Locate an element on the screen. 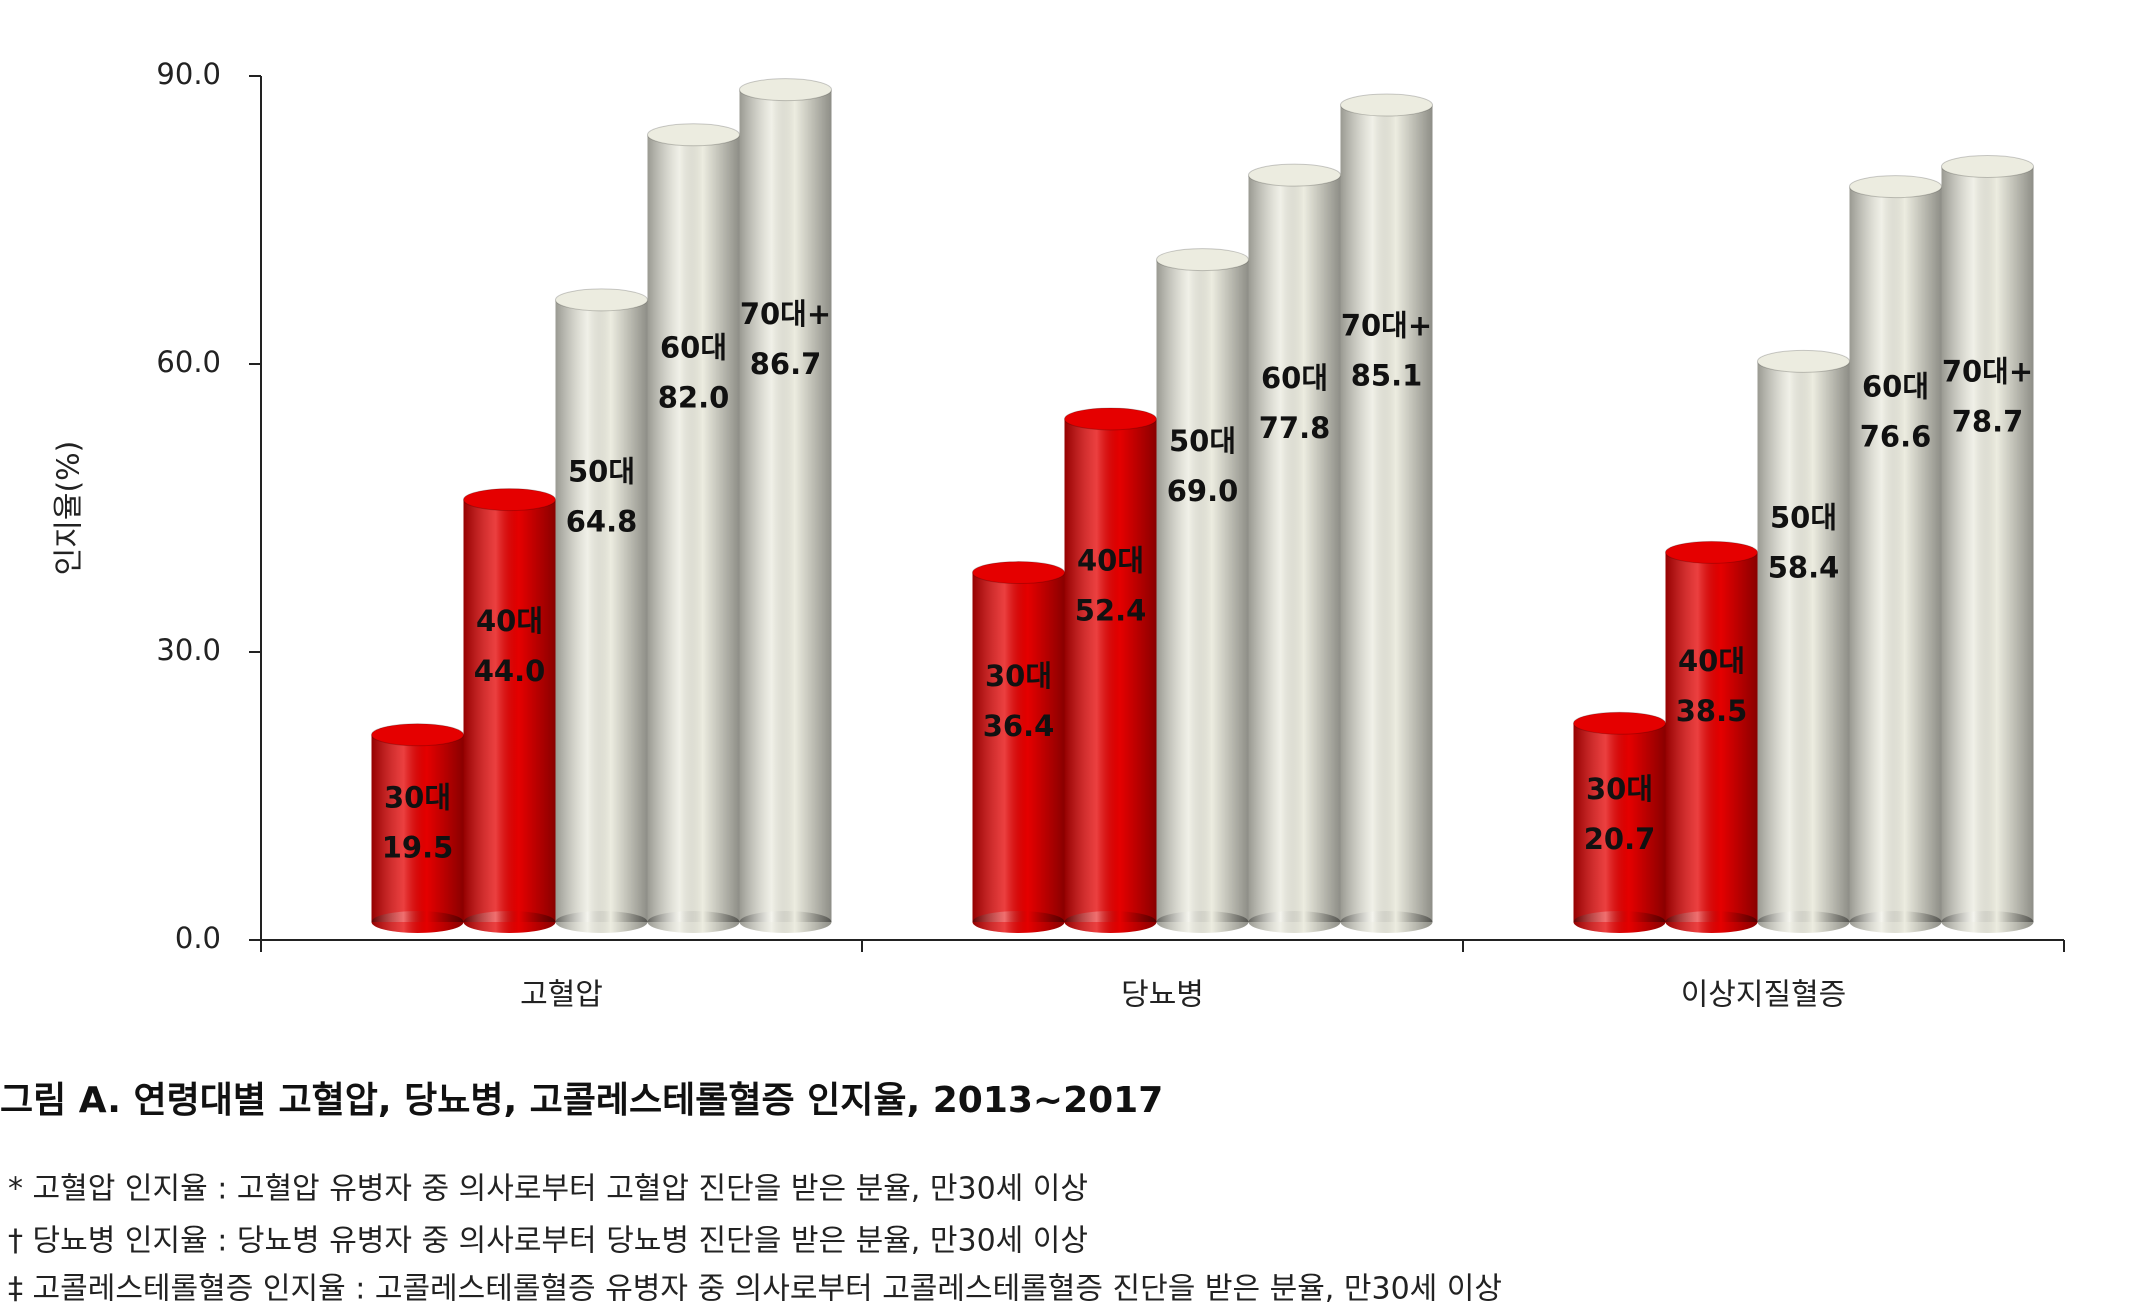  x-tick-label: 이상지질혈증 is located at coordinates (1764, 995).